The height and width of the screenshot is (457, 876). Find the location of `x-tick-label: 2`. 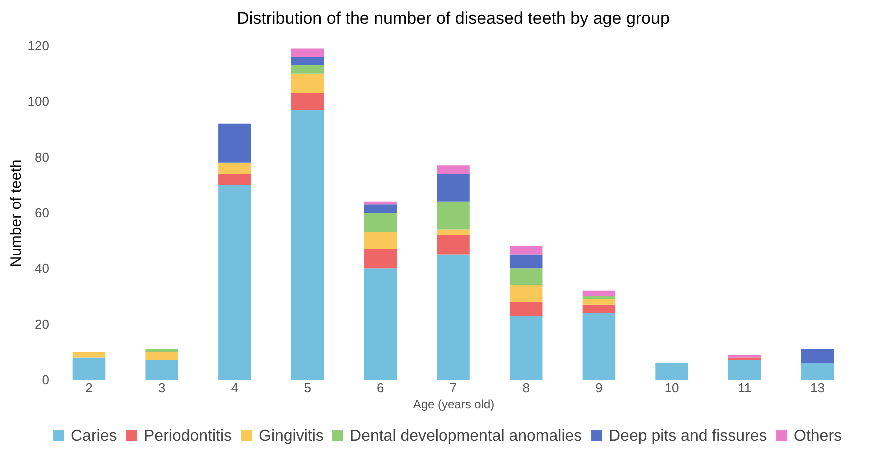

x-tick-label: 2 is located at coordinates (89, 388).